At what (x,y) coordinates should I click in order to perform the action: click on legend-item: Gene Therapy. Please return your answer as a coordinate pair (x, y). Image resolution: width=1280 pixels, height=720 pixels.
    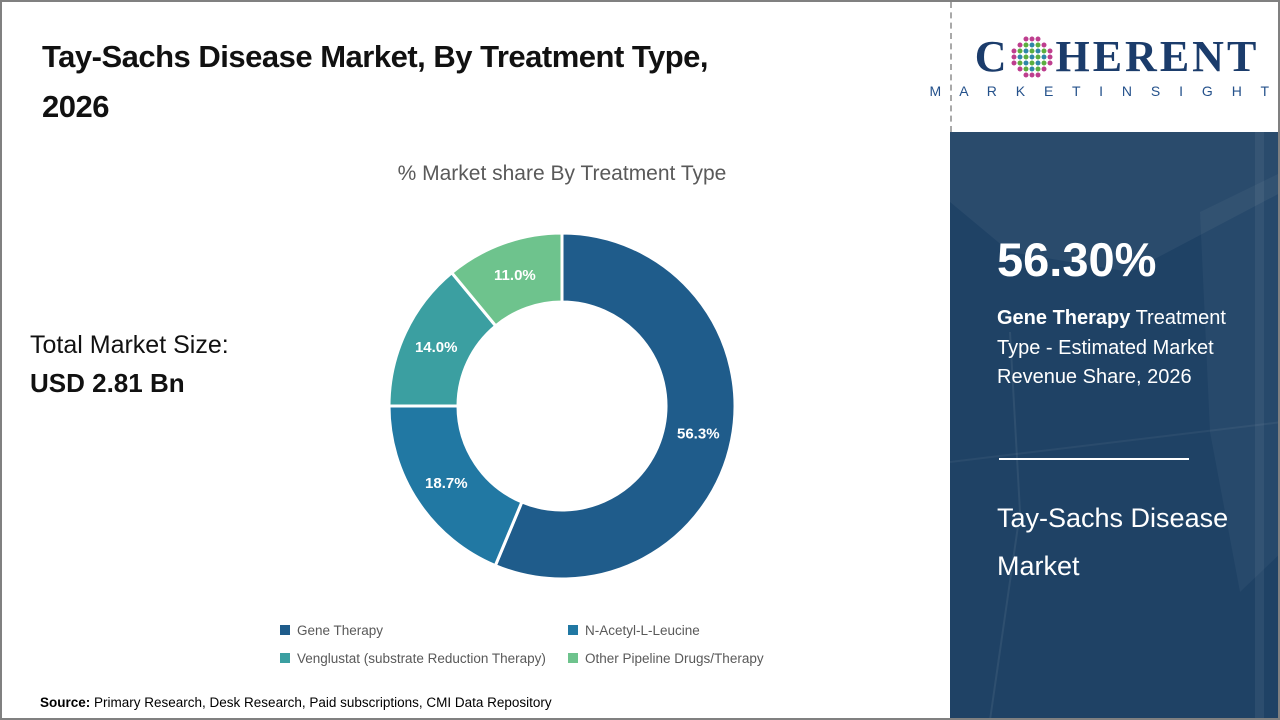
    Looking at the image, I should click on (331, 630).